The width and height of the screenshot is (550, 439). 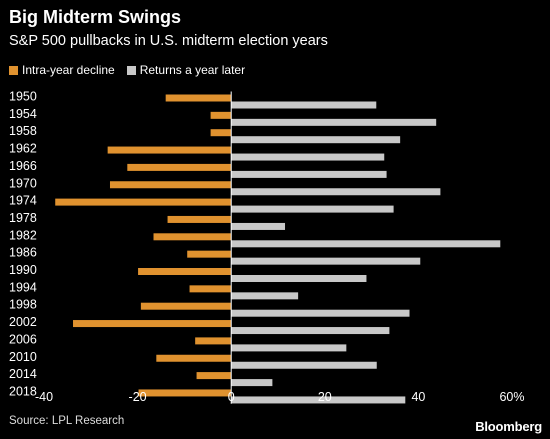 I want to click on x-tick-label: 60%, so click(x=511, y=397).